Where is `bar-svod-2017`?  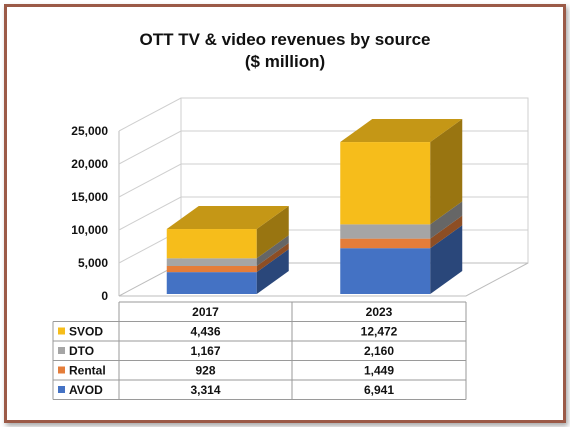
bar-svod-2017 is located at coordinates (211, 244).